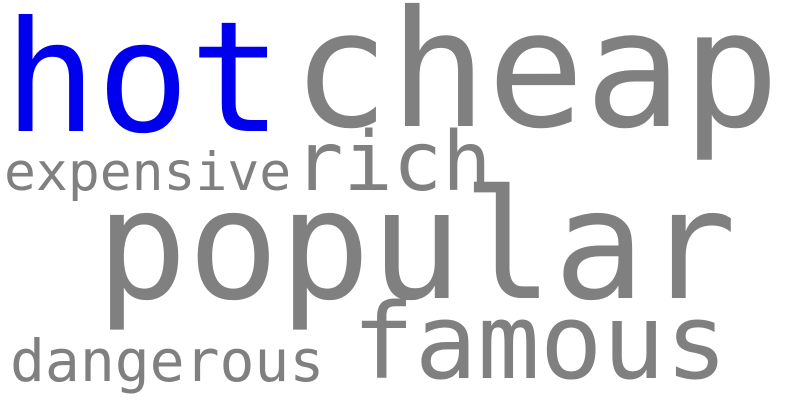 Image resolution: width=800 pixels, height=400 pixels. Describe the element at coordinates (167, 361) in the screenshot. I see `word-dangerous: dangerous` at that location.